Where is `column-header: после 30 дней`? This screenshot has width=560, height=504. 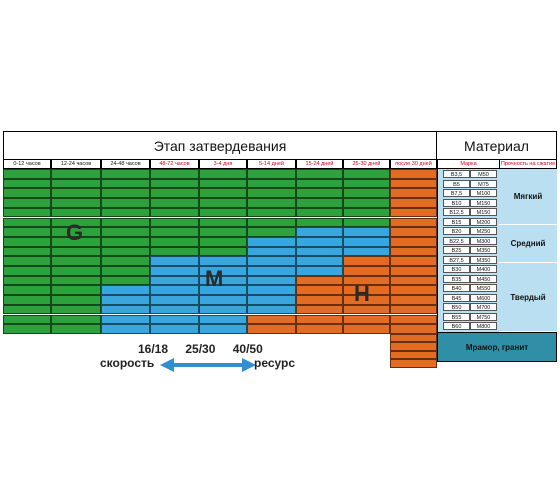
column-header: после 30 дней is located at coordinates (413, 164).